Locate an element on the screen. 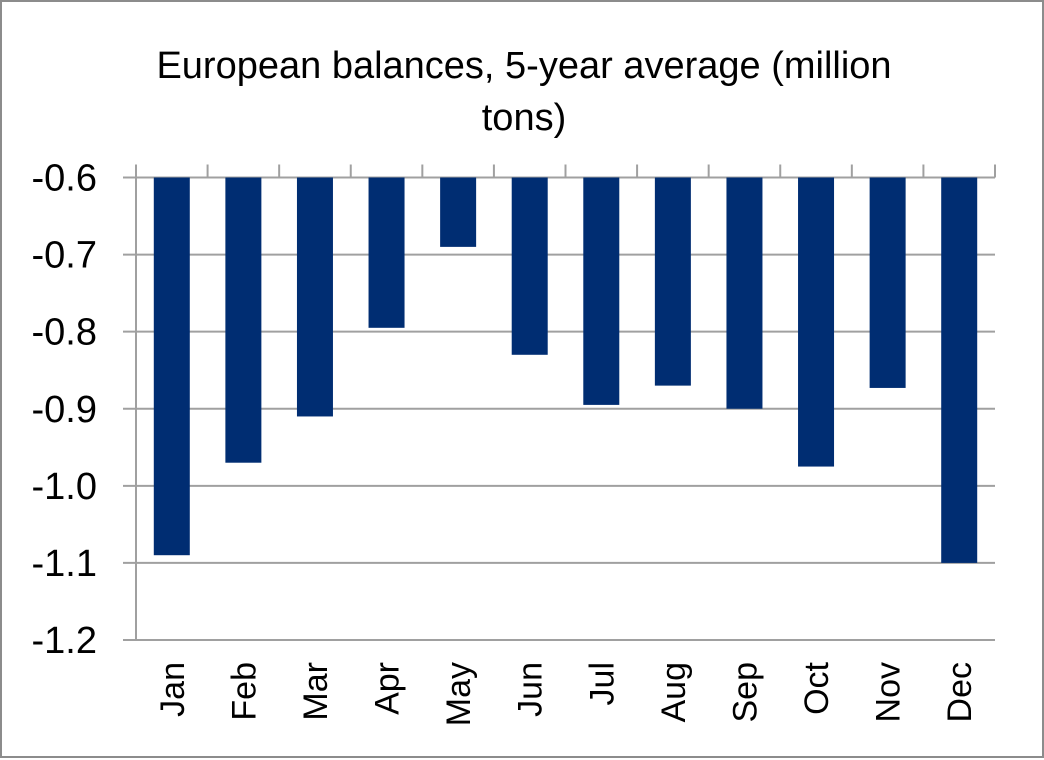 Image resolution: width=1044 pixels, height=760 pixels. bar-feb is located at coordinates (243, 320).